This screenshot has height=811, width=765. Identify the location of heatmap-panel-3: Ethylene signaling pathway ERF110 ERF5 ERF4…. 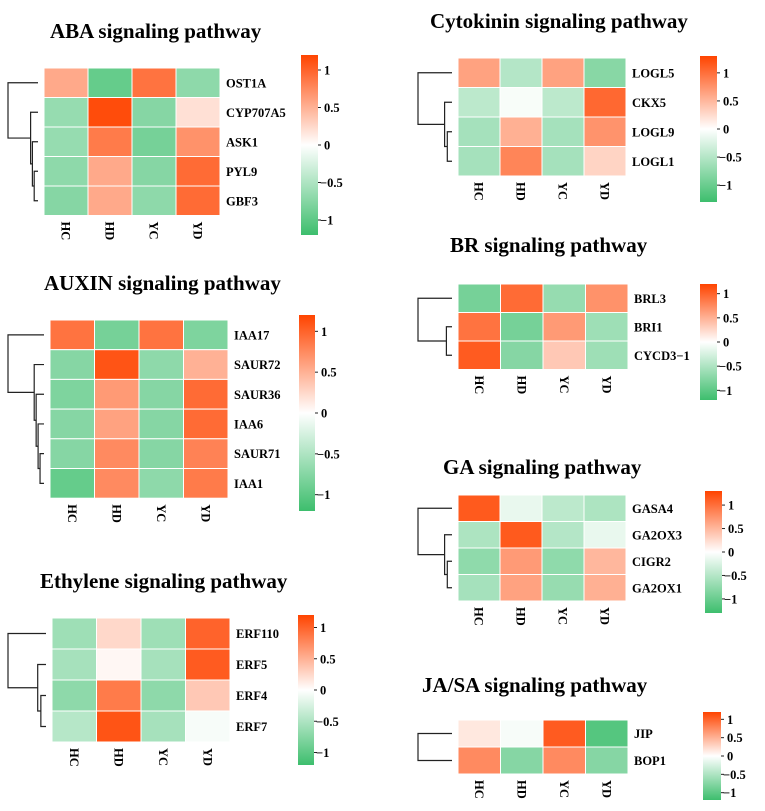
(173, 668).